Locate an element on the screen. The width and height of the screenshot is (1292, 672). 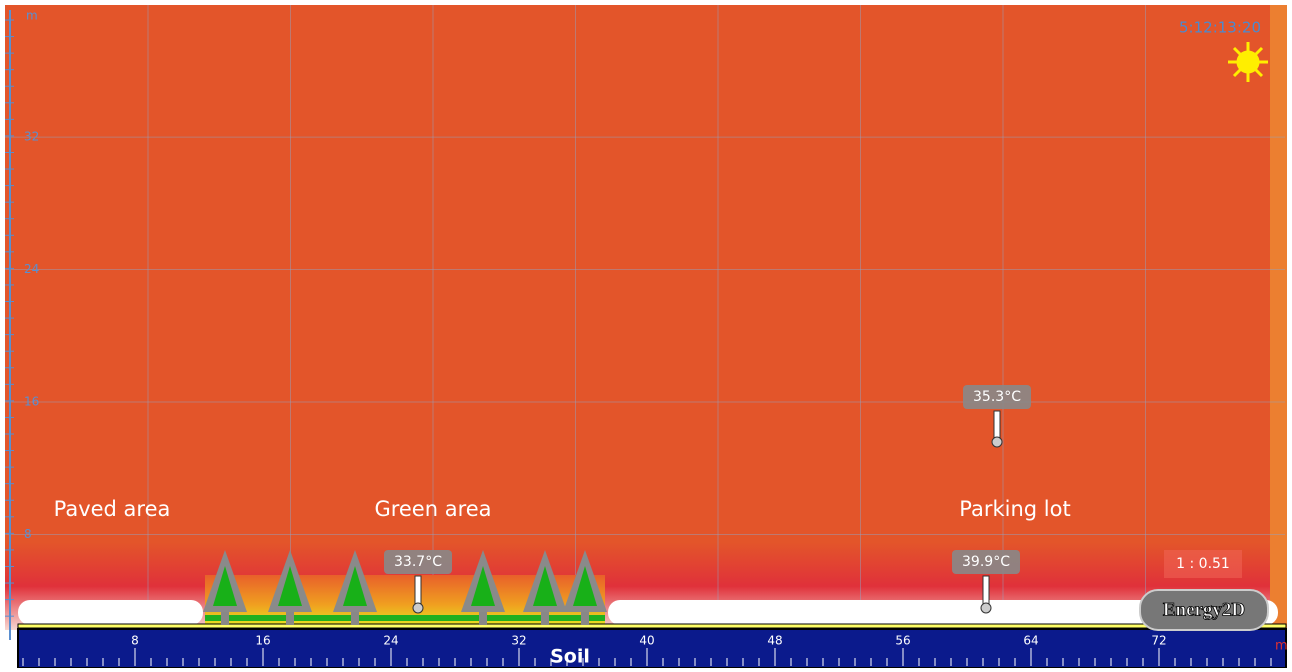
ground-line is located at coordinates (652, 626).